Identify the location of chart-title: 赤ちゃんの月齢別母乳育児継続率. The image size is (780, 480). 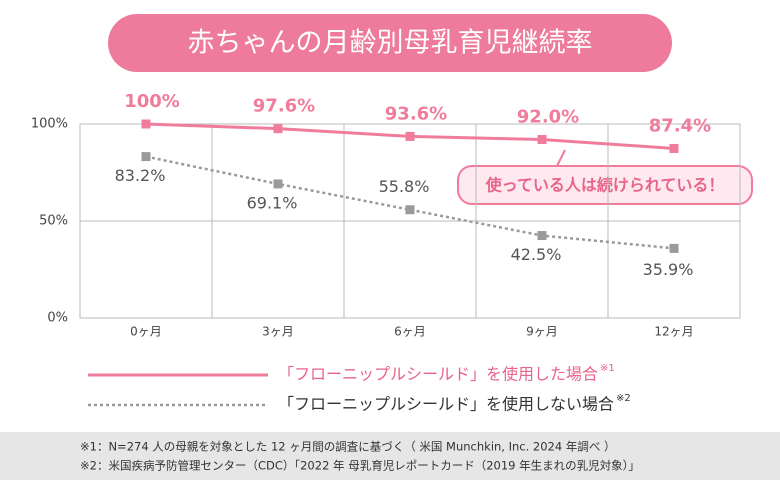
(390, 43).